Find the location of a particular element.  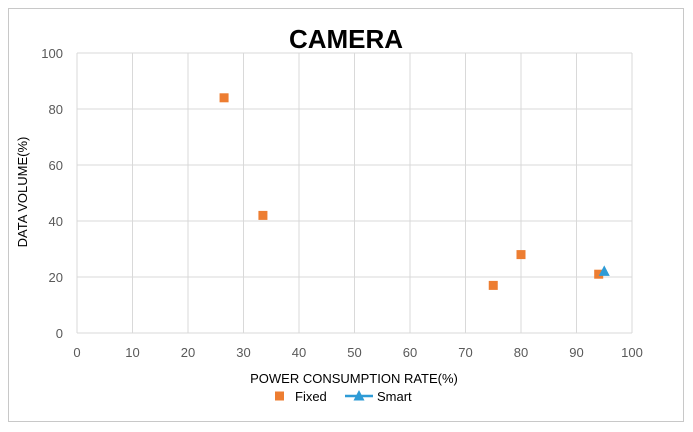

y-axis-title: DATA VOLUME(%) is located at coordinates (22, 192).